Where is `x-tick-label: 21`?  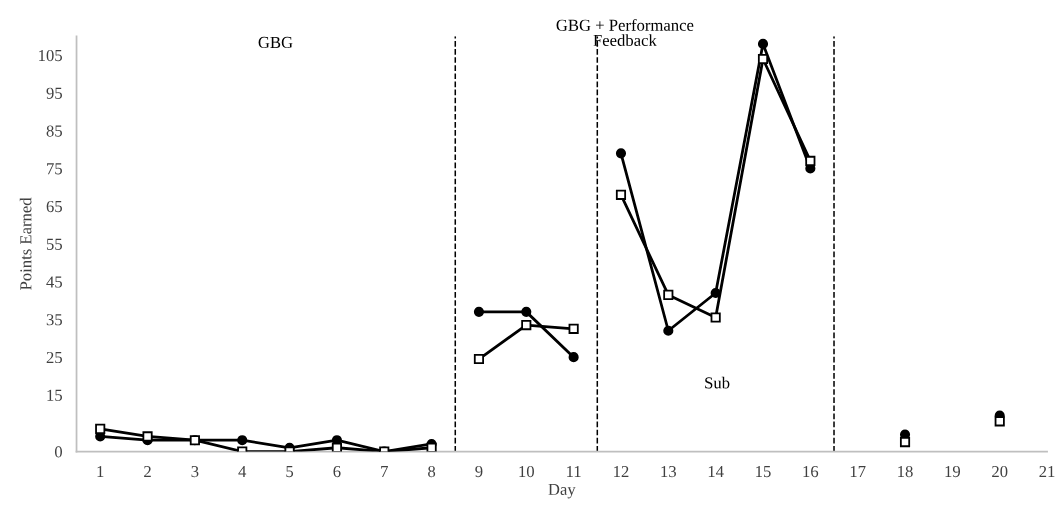 x-tick-label: 21 is located at coordinates (1047, 471).